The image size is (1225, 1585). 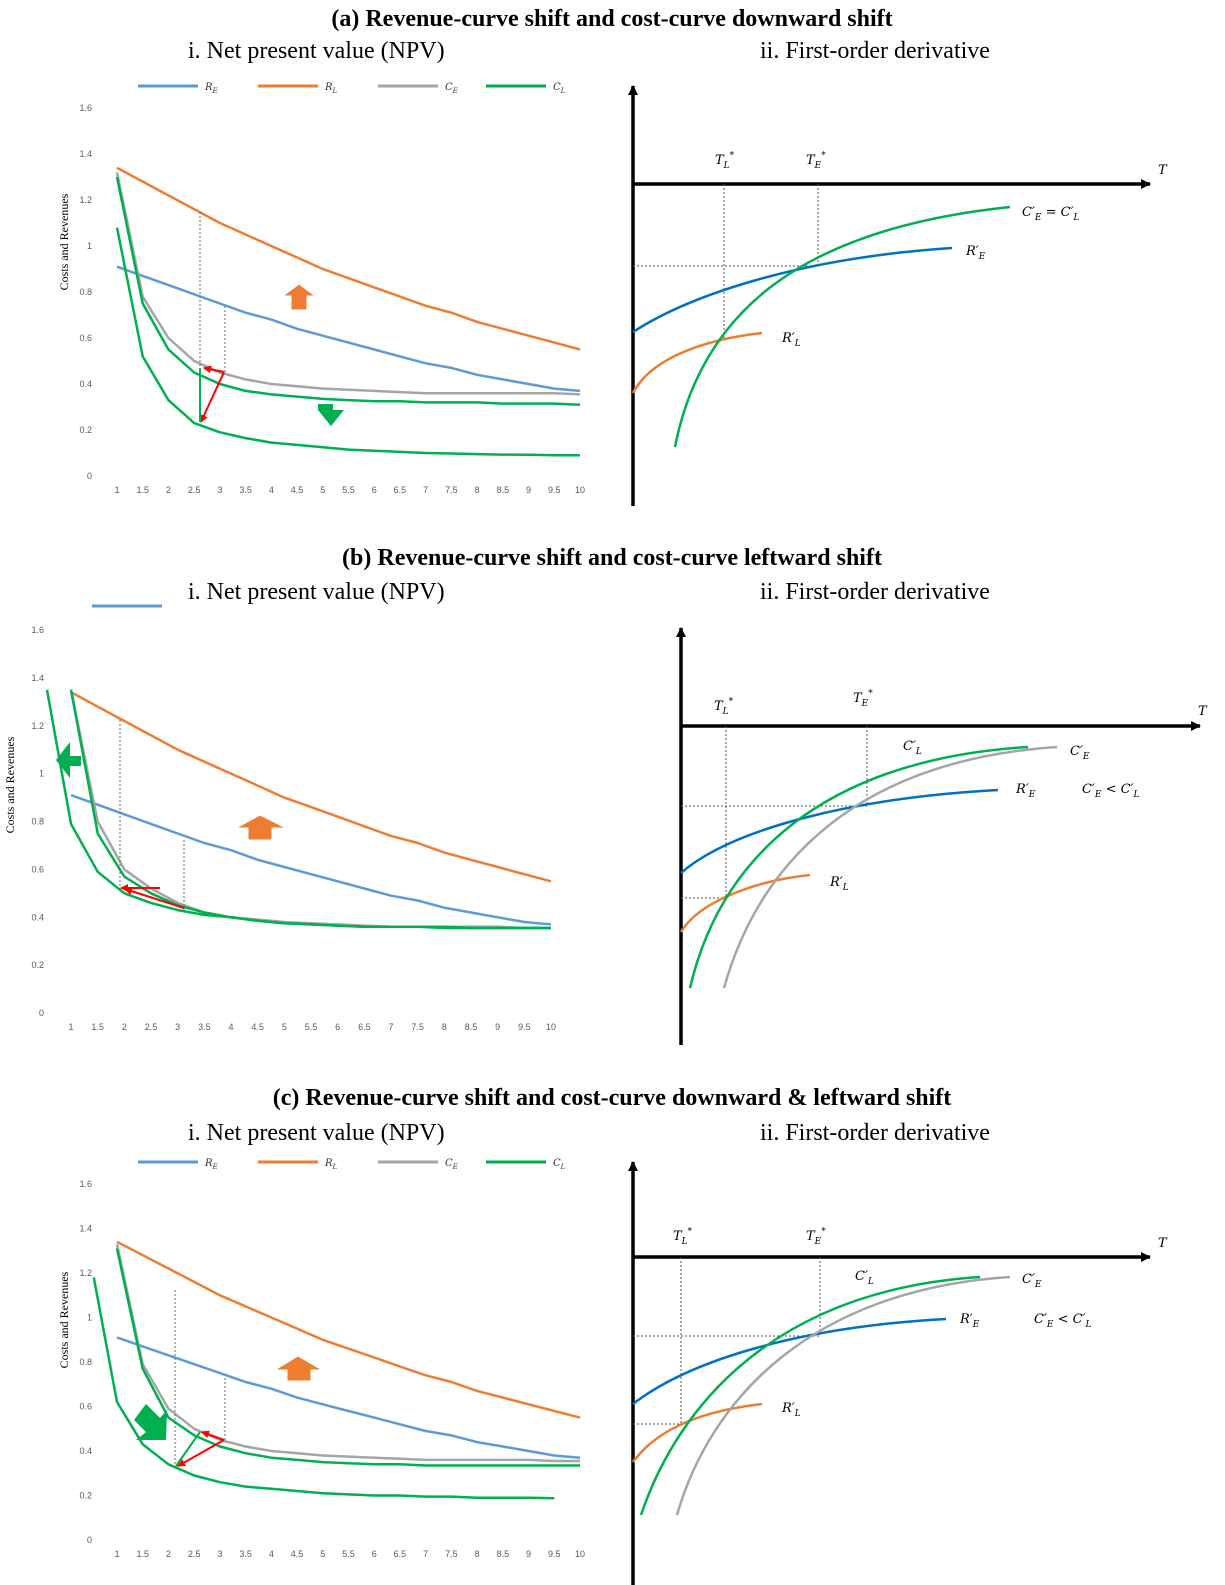 I want to click on legend-label-c-l: CL, so click(x=559, y=88).